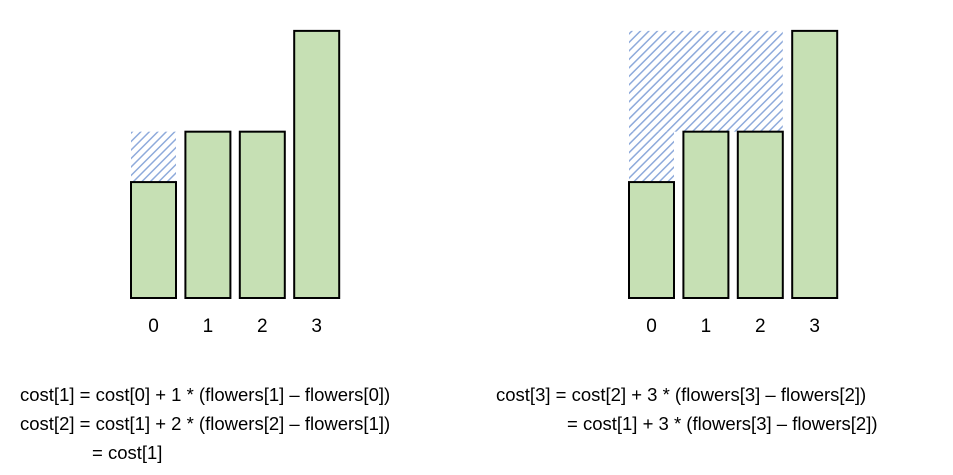  What do you see at coordinates (733, 183) in the screenshot?
I see `right-panel: 0 1 2 3` at bounding box center [733, 183].